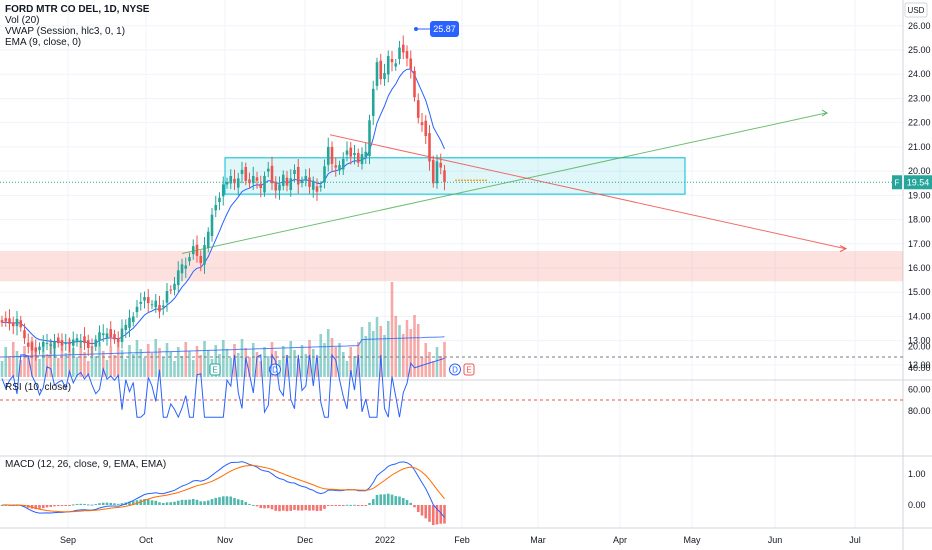 The width and height of the screenshot is (932, 550). I want to click on macd-label: MACD (12, 26, close, 9, EMA, EMA), so click(86, 464).